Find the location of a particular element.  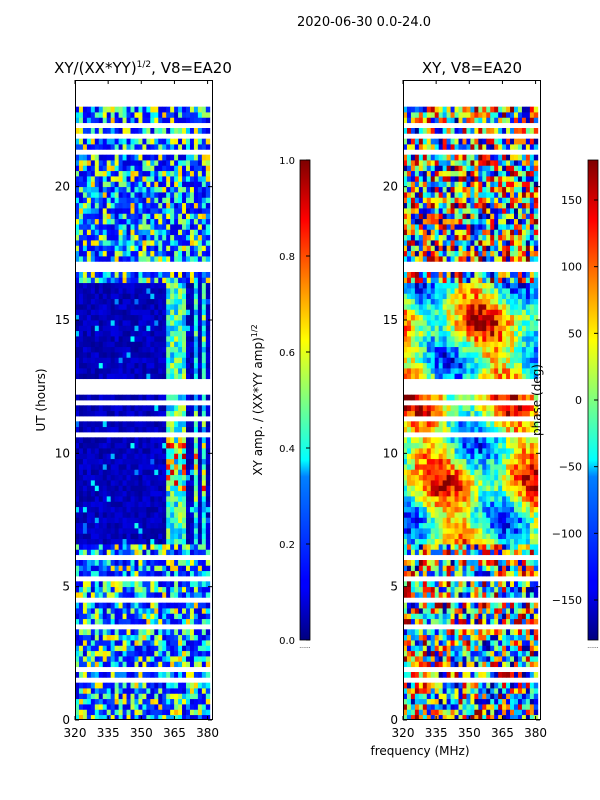

colorbar-amplitude-bar is located at coordinates (305, 400).